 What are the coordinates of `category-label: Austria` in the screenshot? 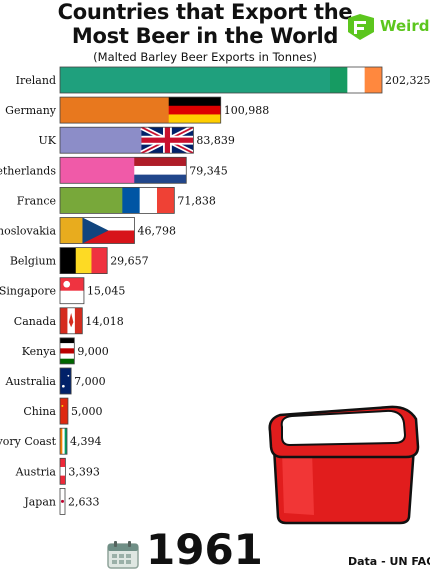 It's located at (36, 471).